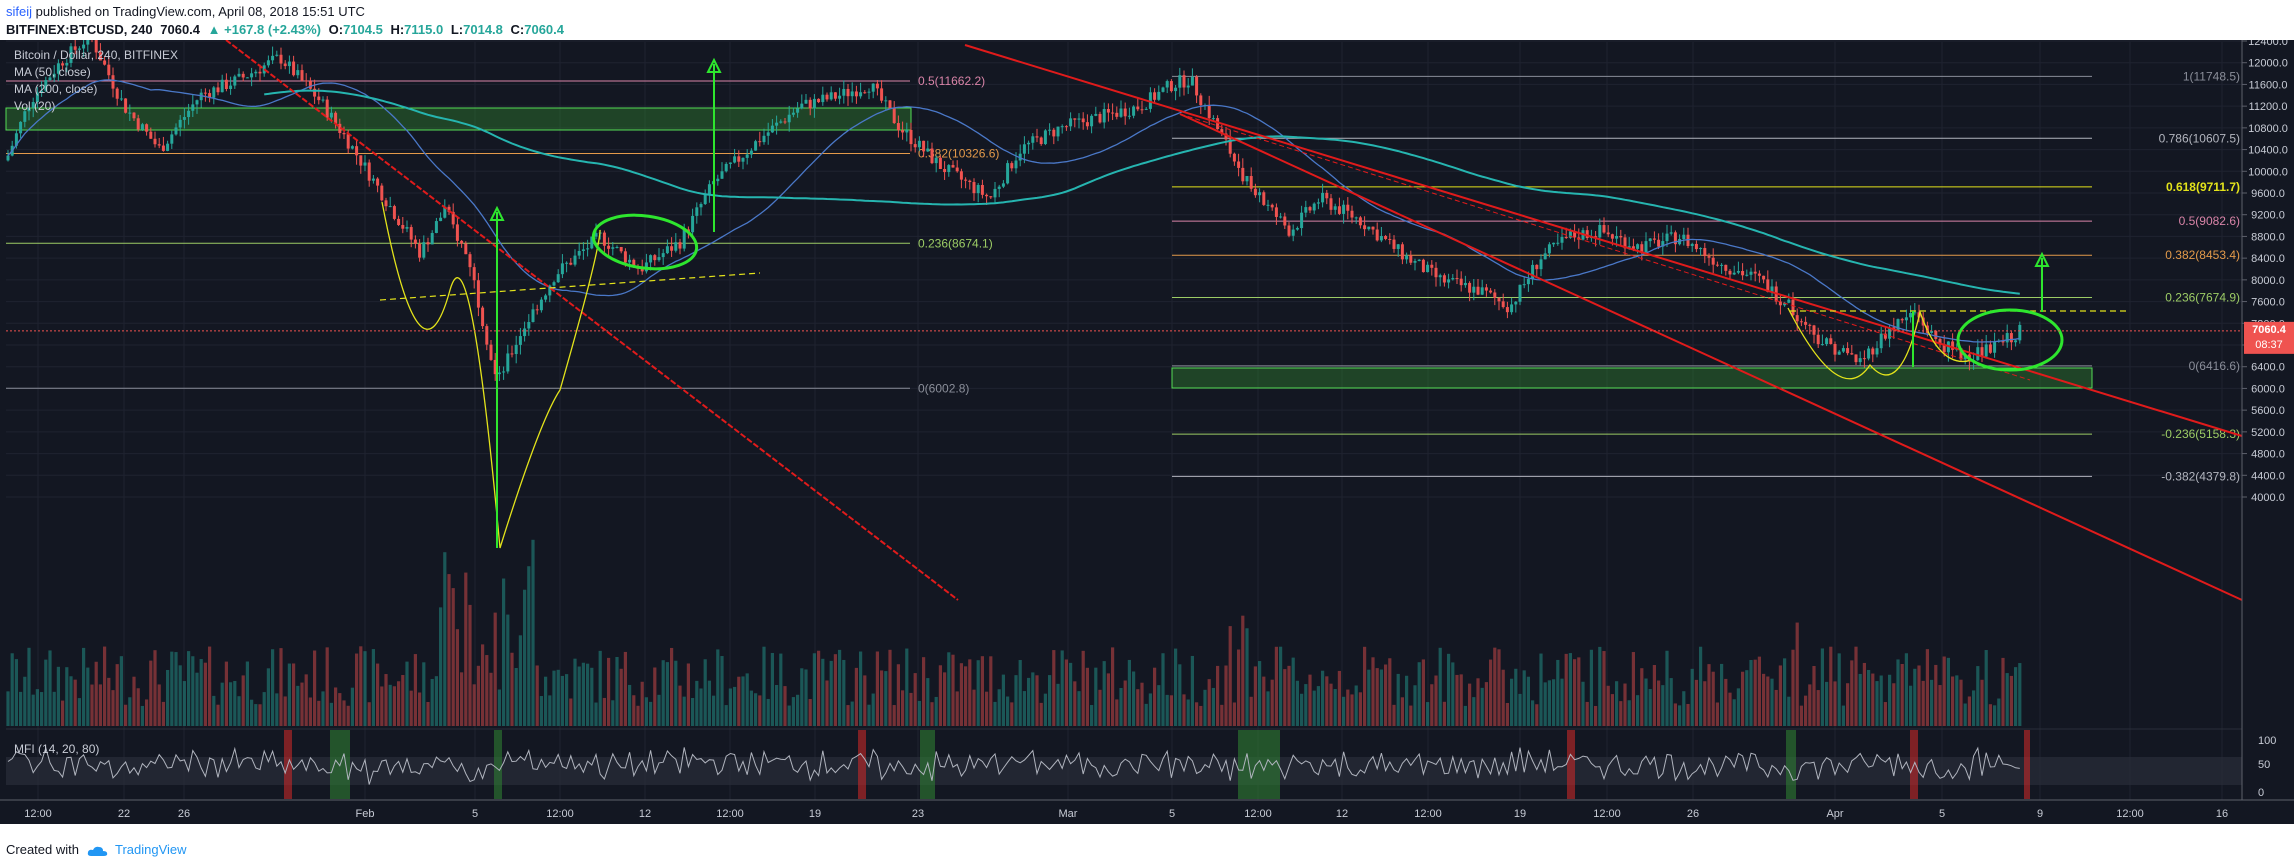  Describe the element at coordinates (19, 11) in the screenshot. I see `username-link: sifeij` at that location.